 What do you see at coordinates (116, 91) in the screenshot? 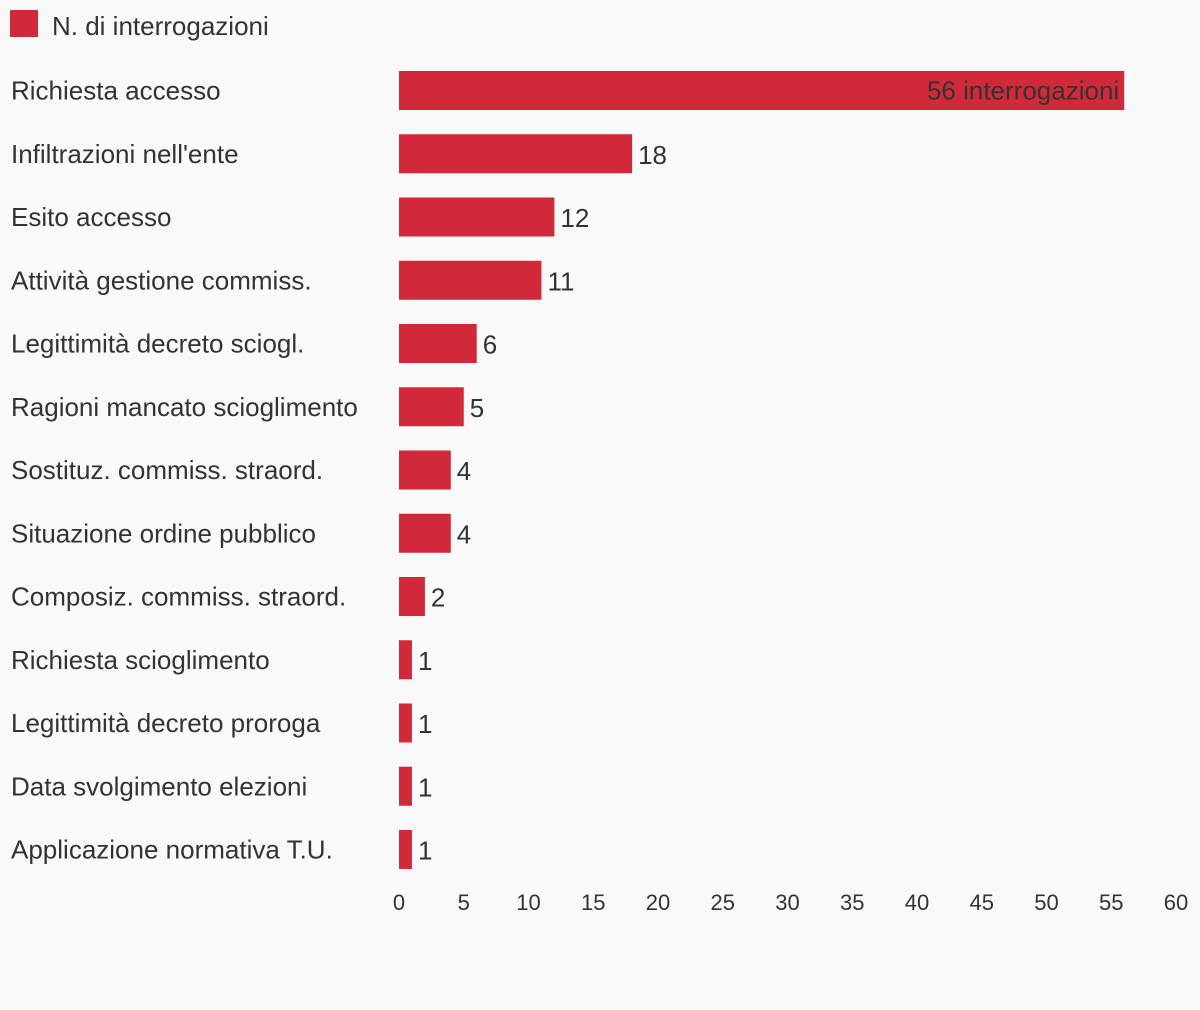
I see `category-label: Richiesta accesso` at bounding box center [116, 91].